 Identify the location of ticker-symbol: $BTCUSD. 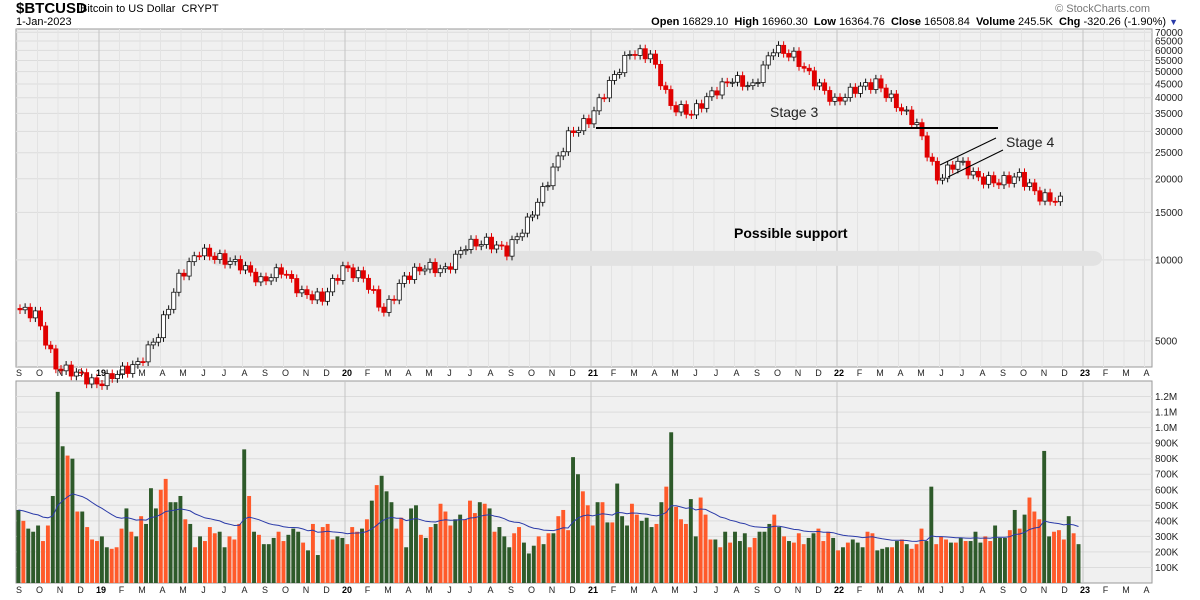
(51, 8).